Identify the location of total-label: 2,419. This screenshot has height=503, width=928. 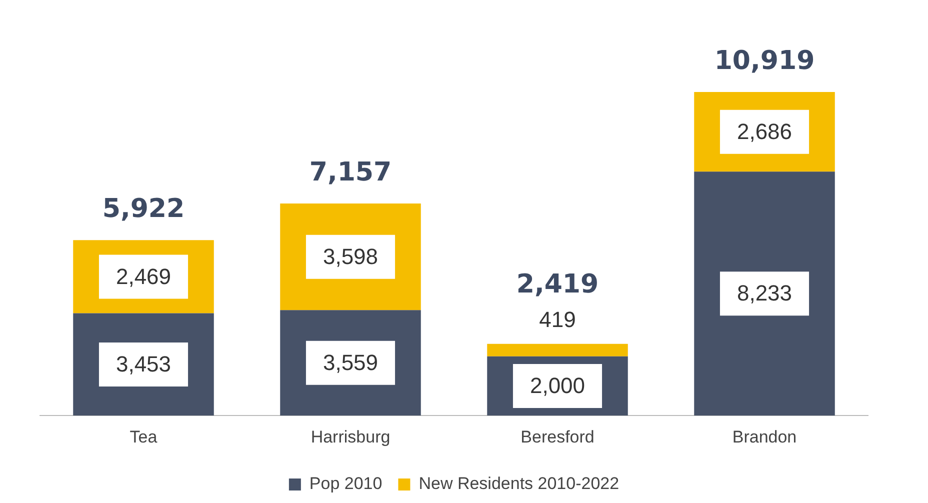
(557, 285).